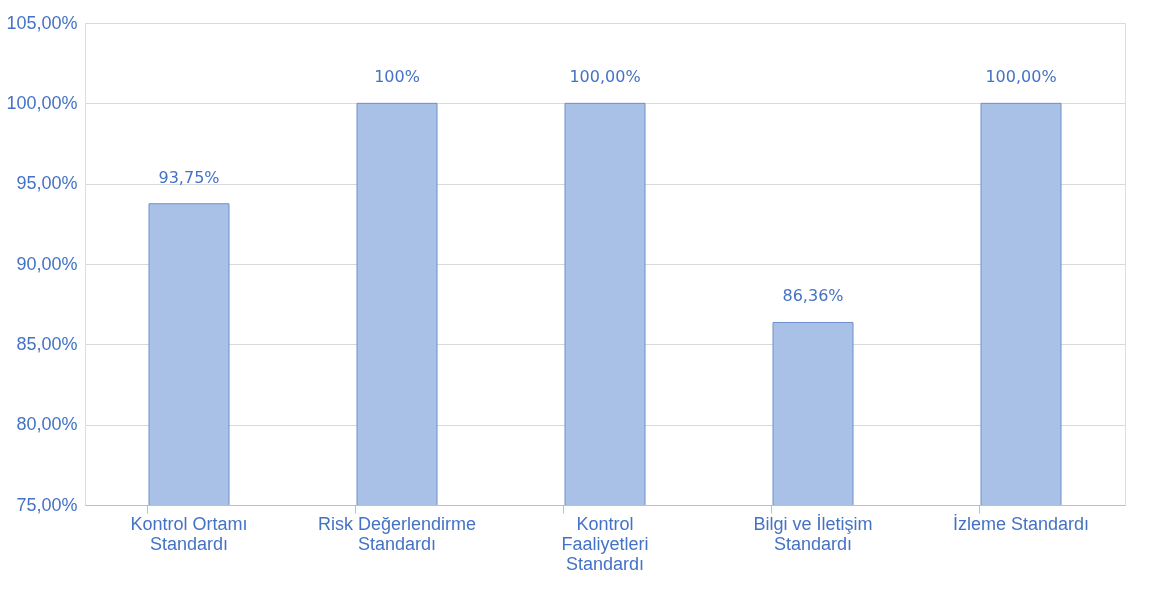  I want to click on data-label: 100%, so click(397, 77).